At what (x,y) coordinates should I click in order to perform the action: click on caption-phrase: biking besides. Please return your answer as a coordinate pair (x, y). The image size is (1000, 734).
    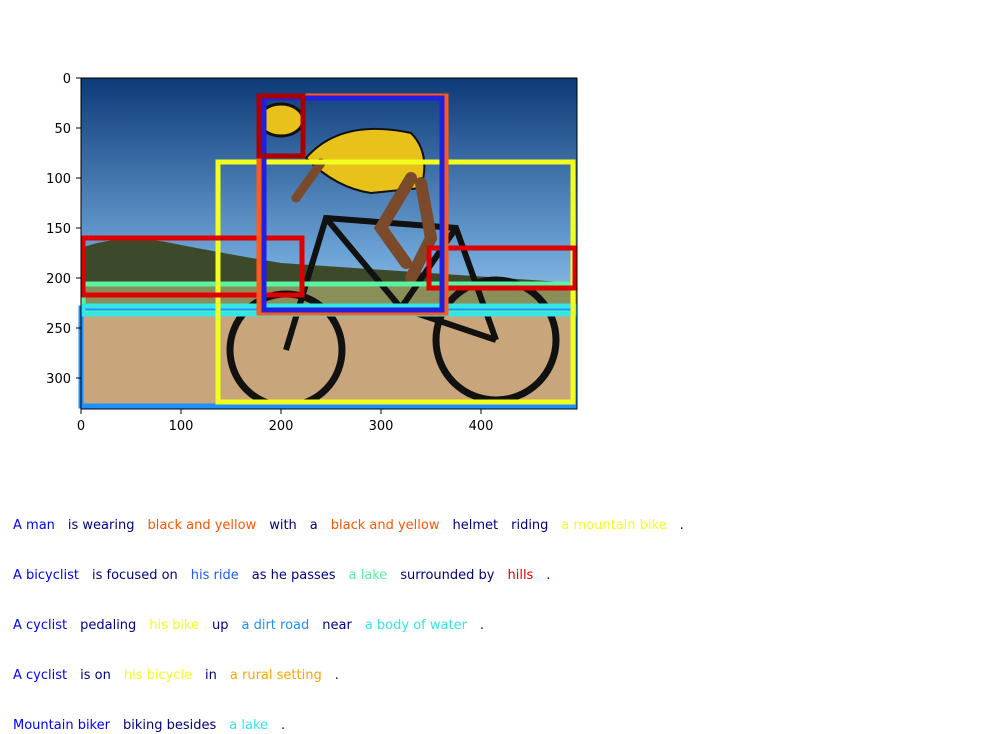
    Looking at the image, I should click on (169, 725).